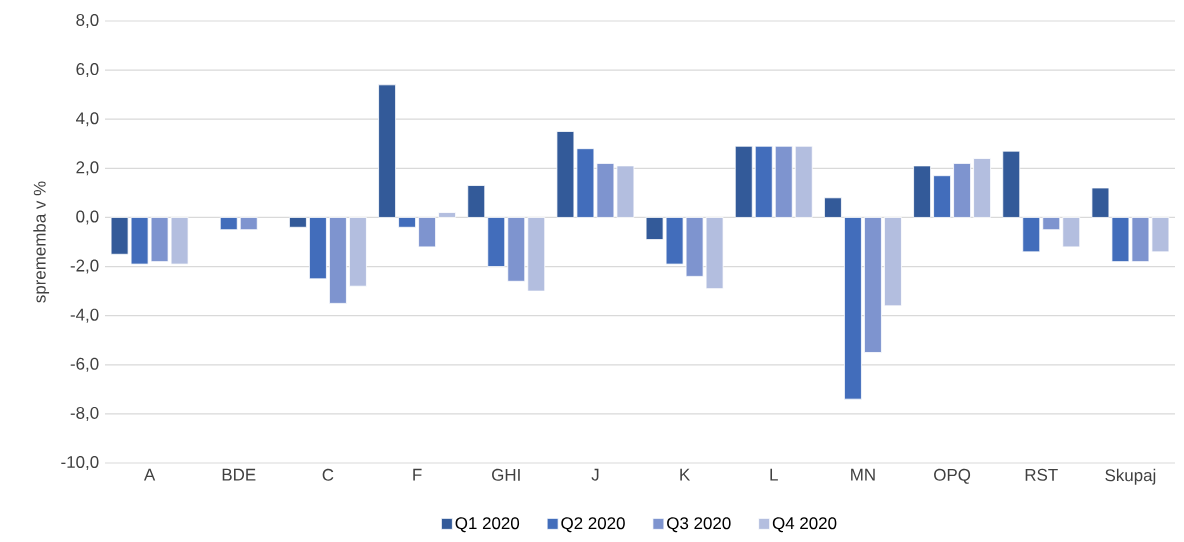  What do you see at coordinates (87, 217) in the screenshot?
I see `y-tick-label: 0,0` at bounding box center [87, 217].